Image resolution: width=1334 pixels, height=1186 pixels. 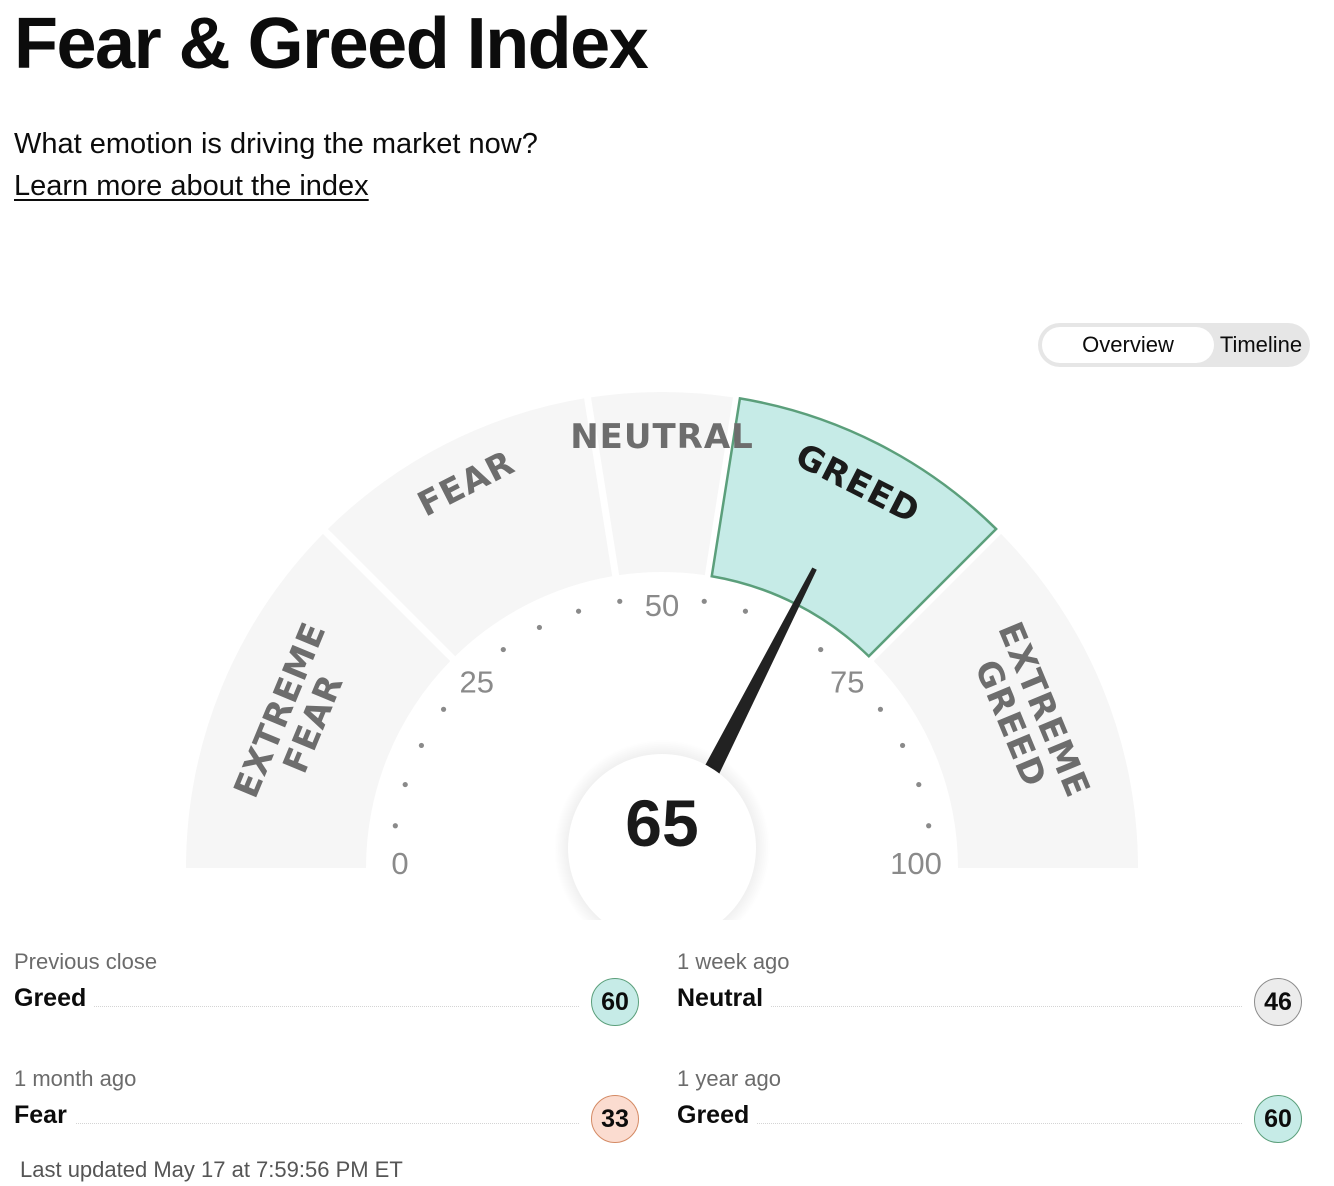 What do you see at coordinates (1128, 345) in the screenshot?
I see `overview-tab: Overview` at bounding box center [1128, 345].